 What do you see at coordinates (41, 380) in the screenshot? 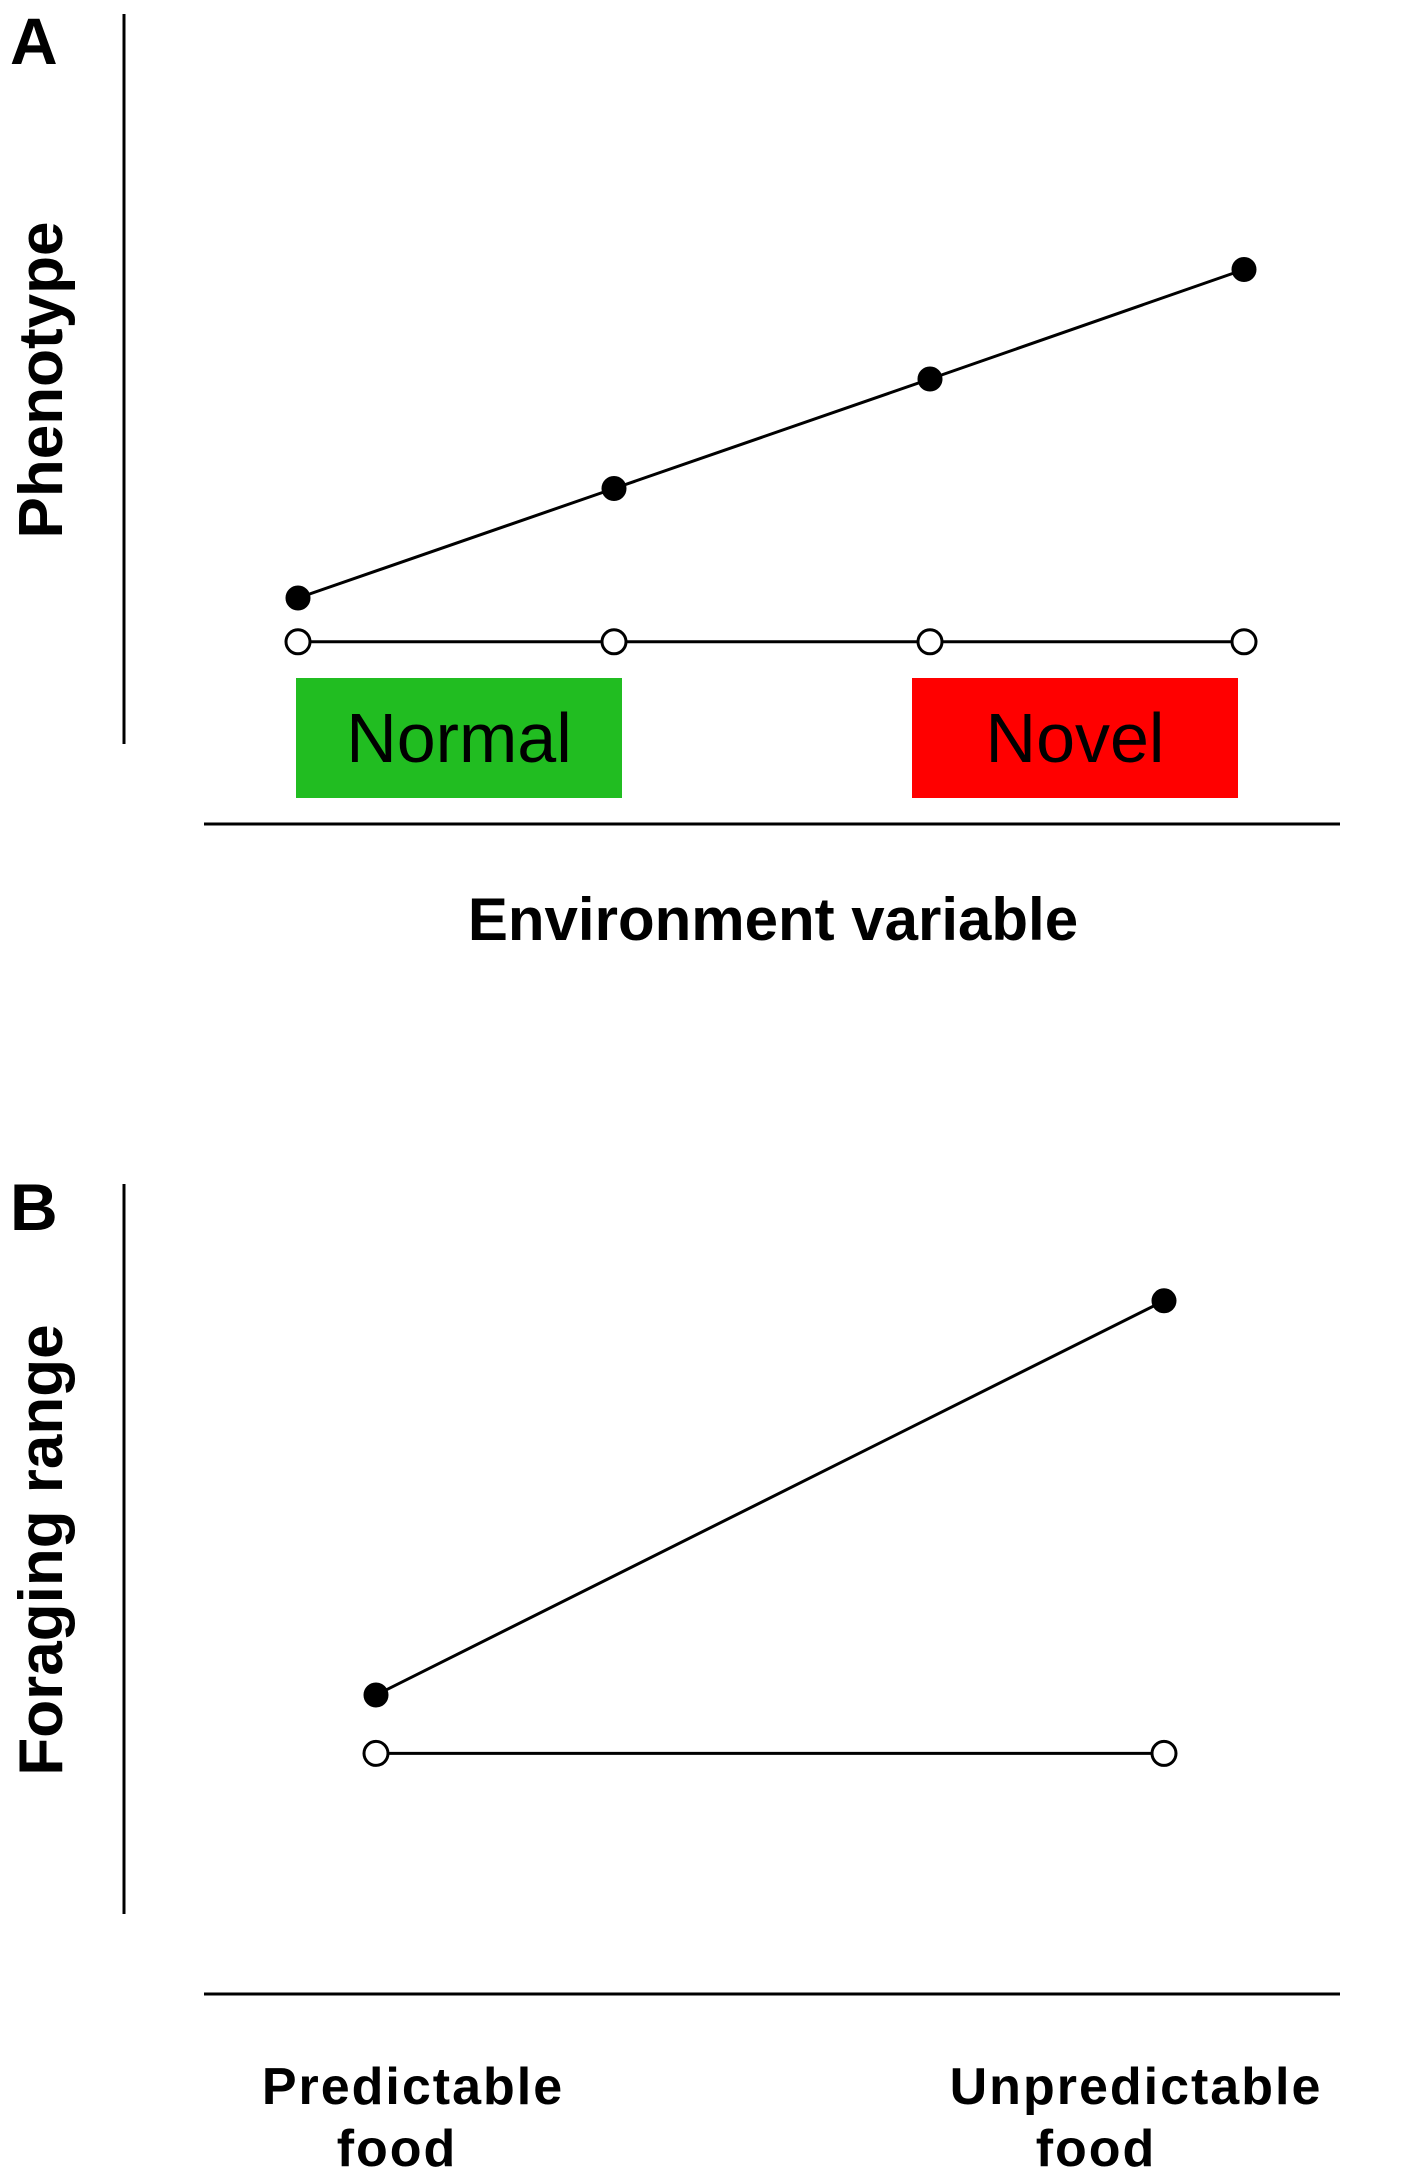
I see `panel-a-y-axis-label: Phenotype` at bounding box center [41, 380].